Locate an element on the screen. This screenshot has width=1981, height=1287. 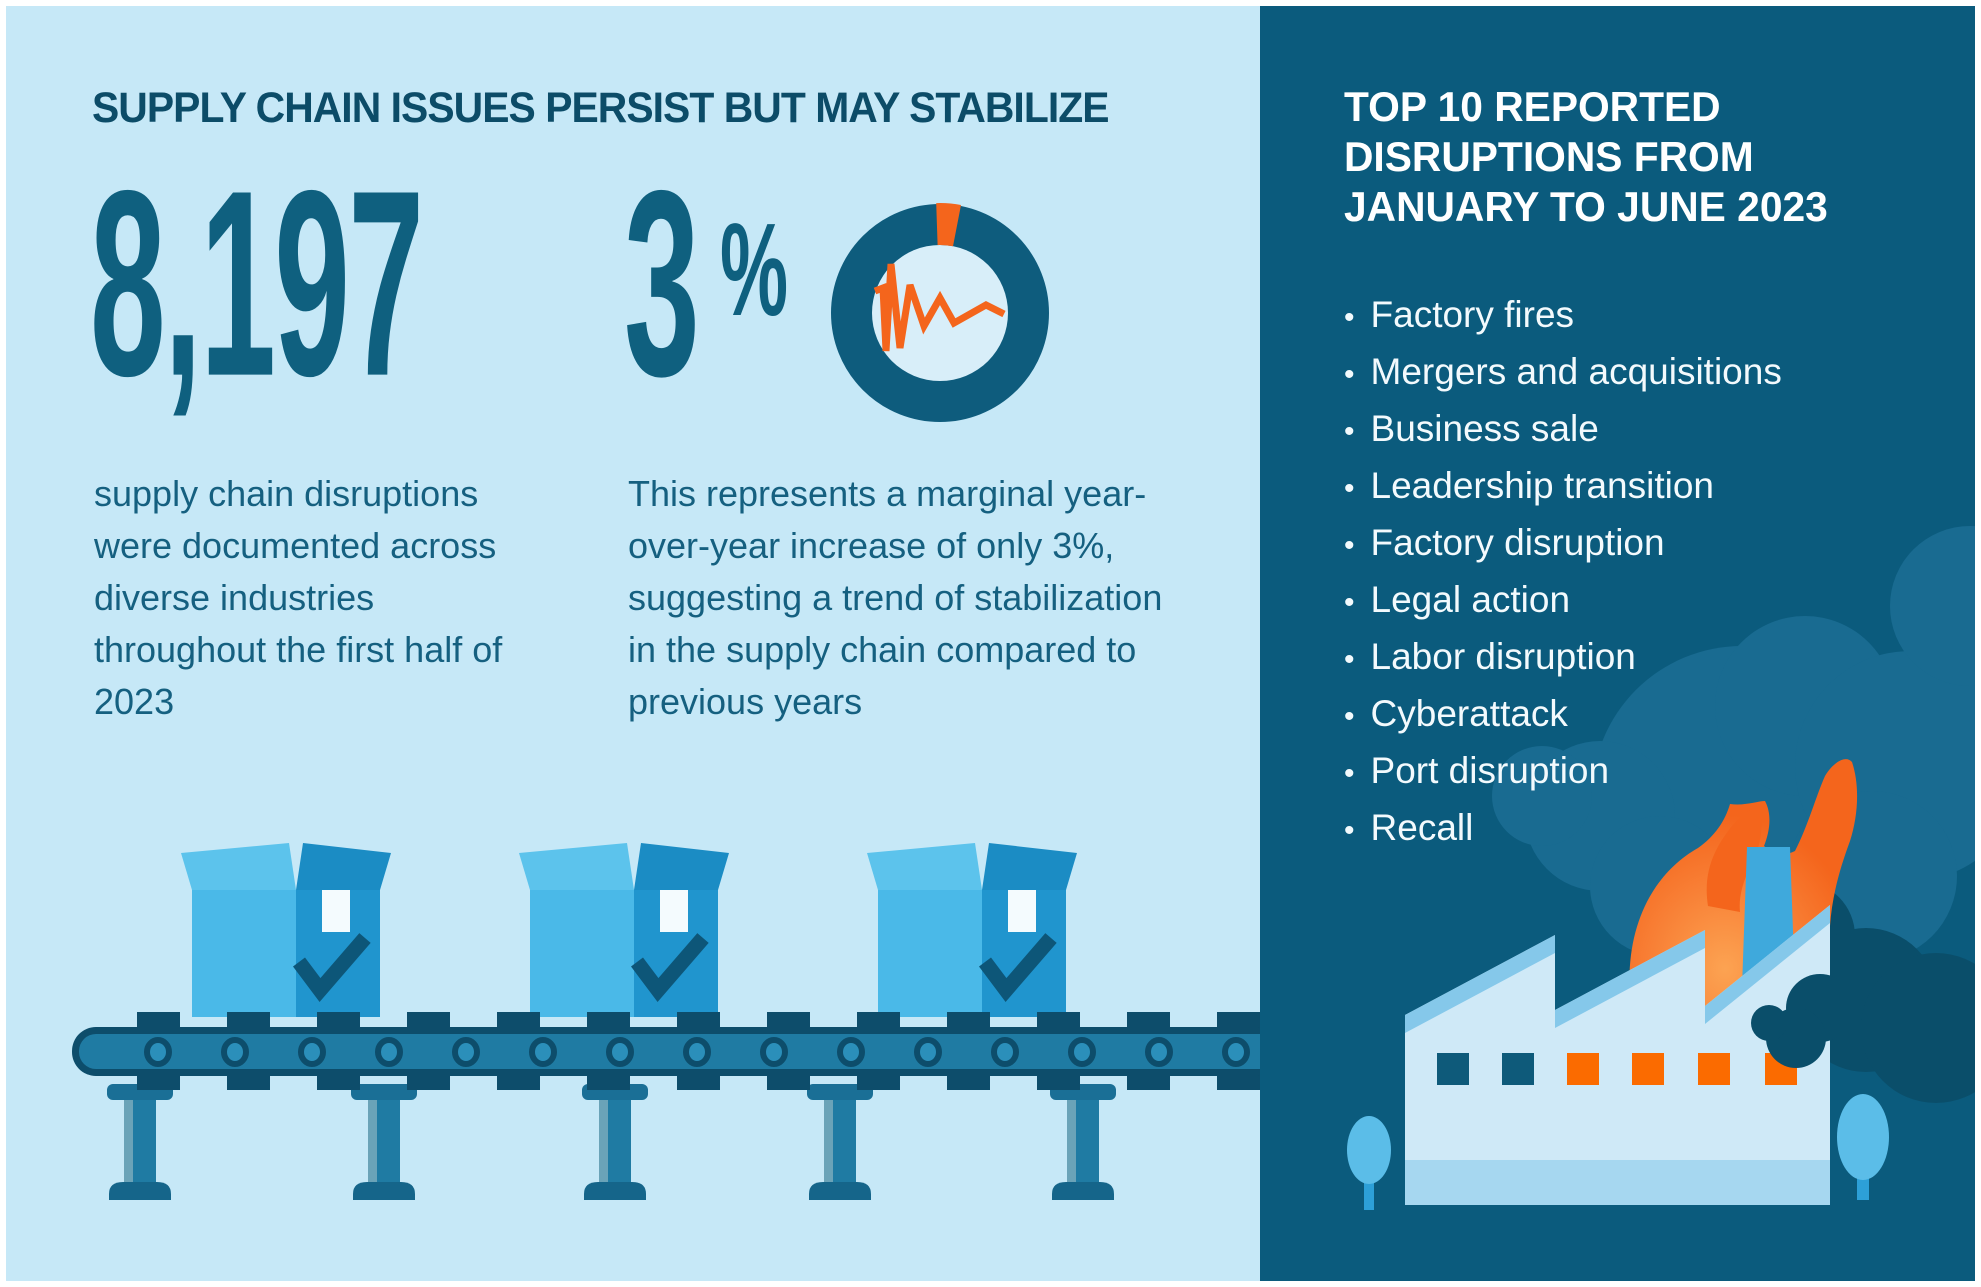
list-item: • Leadership transition is located at coordinates (1563, 487).